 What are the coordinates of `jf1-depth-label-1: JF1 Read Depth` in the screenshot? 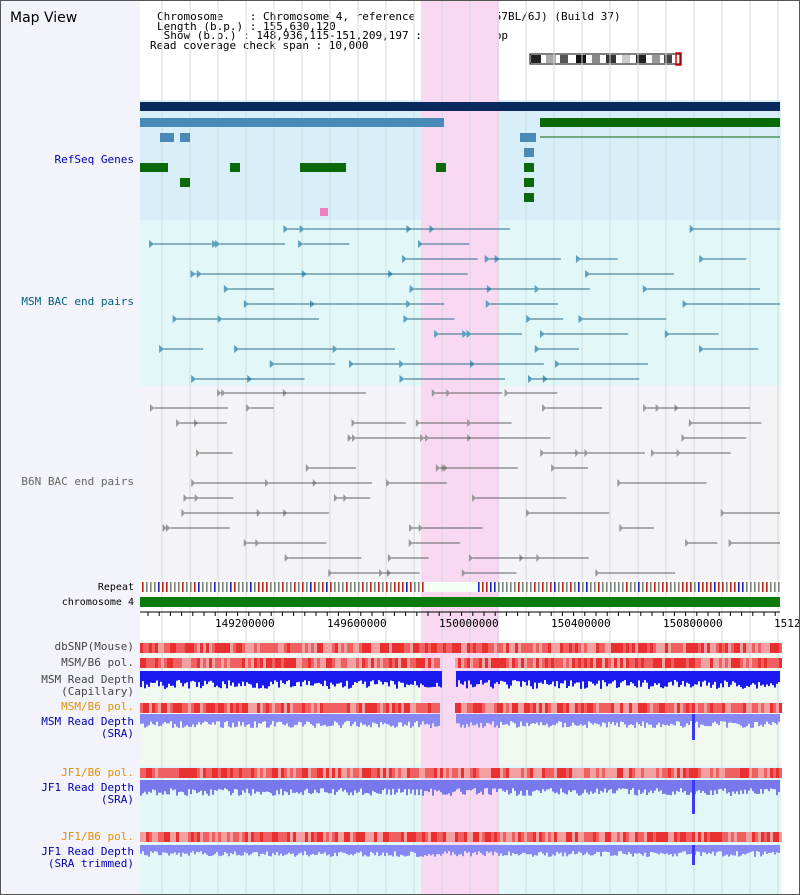 It's located at (87, 787).